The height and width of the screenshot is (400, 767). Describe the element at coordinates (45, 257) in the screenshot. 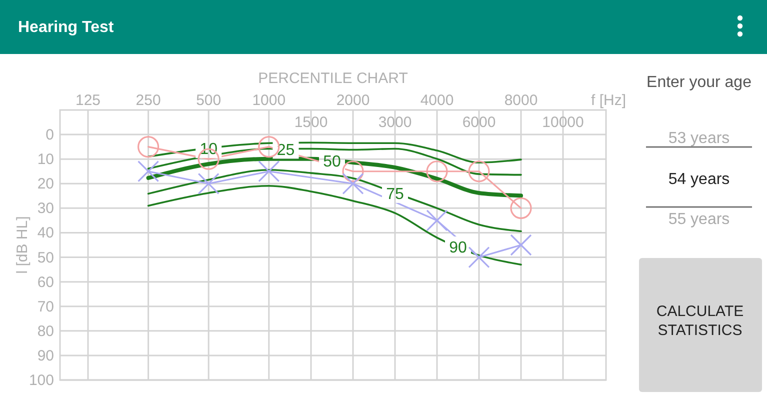

I see `y-tick-label: 50` at that location.